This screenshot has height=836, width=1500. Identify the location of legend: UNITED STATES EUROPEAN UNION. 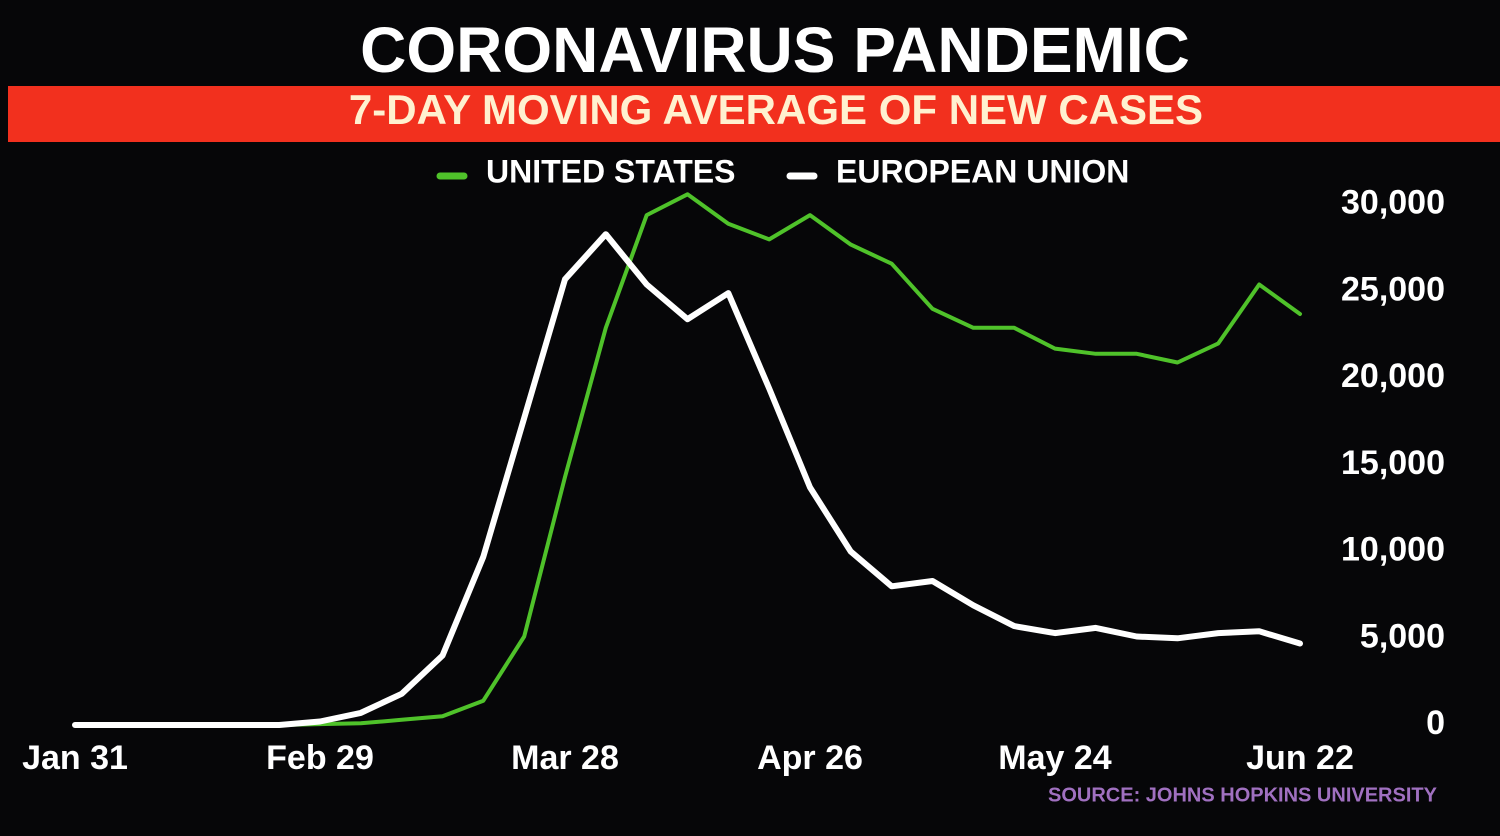
(782, 171).